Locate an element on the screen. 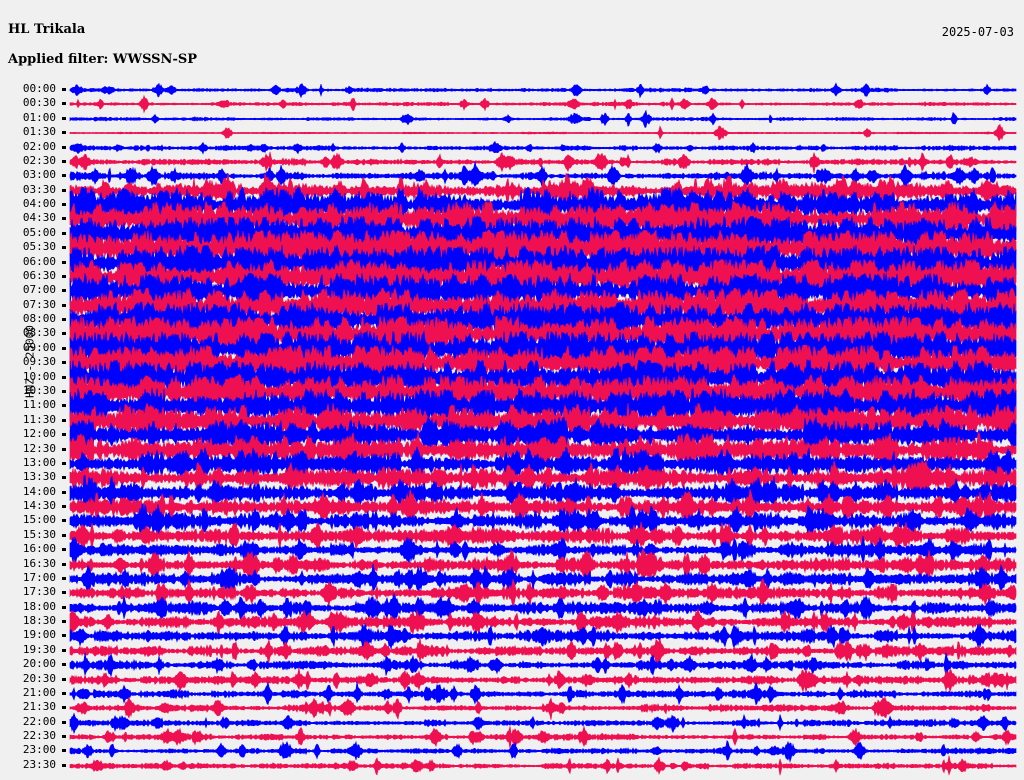 The width and height of the screenshot is (1024, 780). time-axis-label: 20:30 is located at coordinates (39, 678).